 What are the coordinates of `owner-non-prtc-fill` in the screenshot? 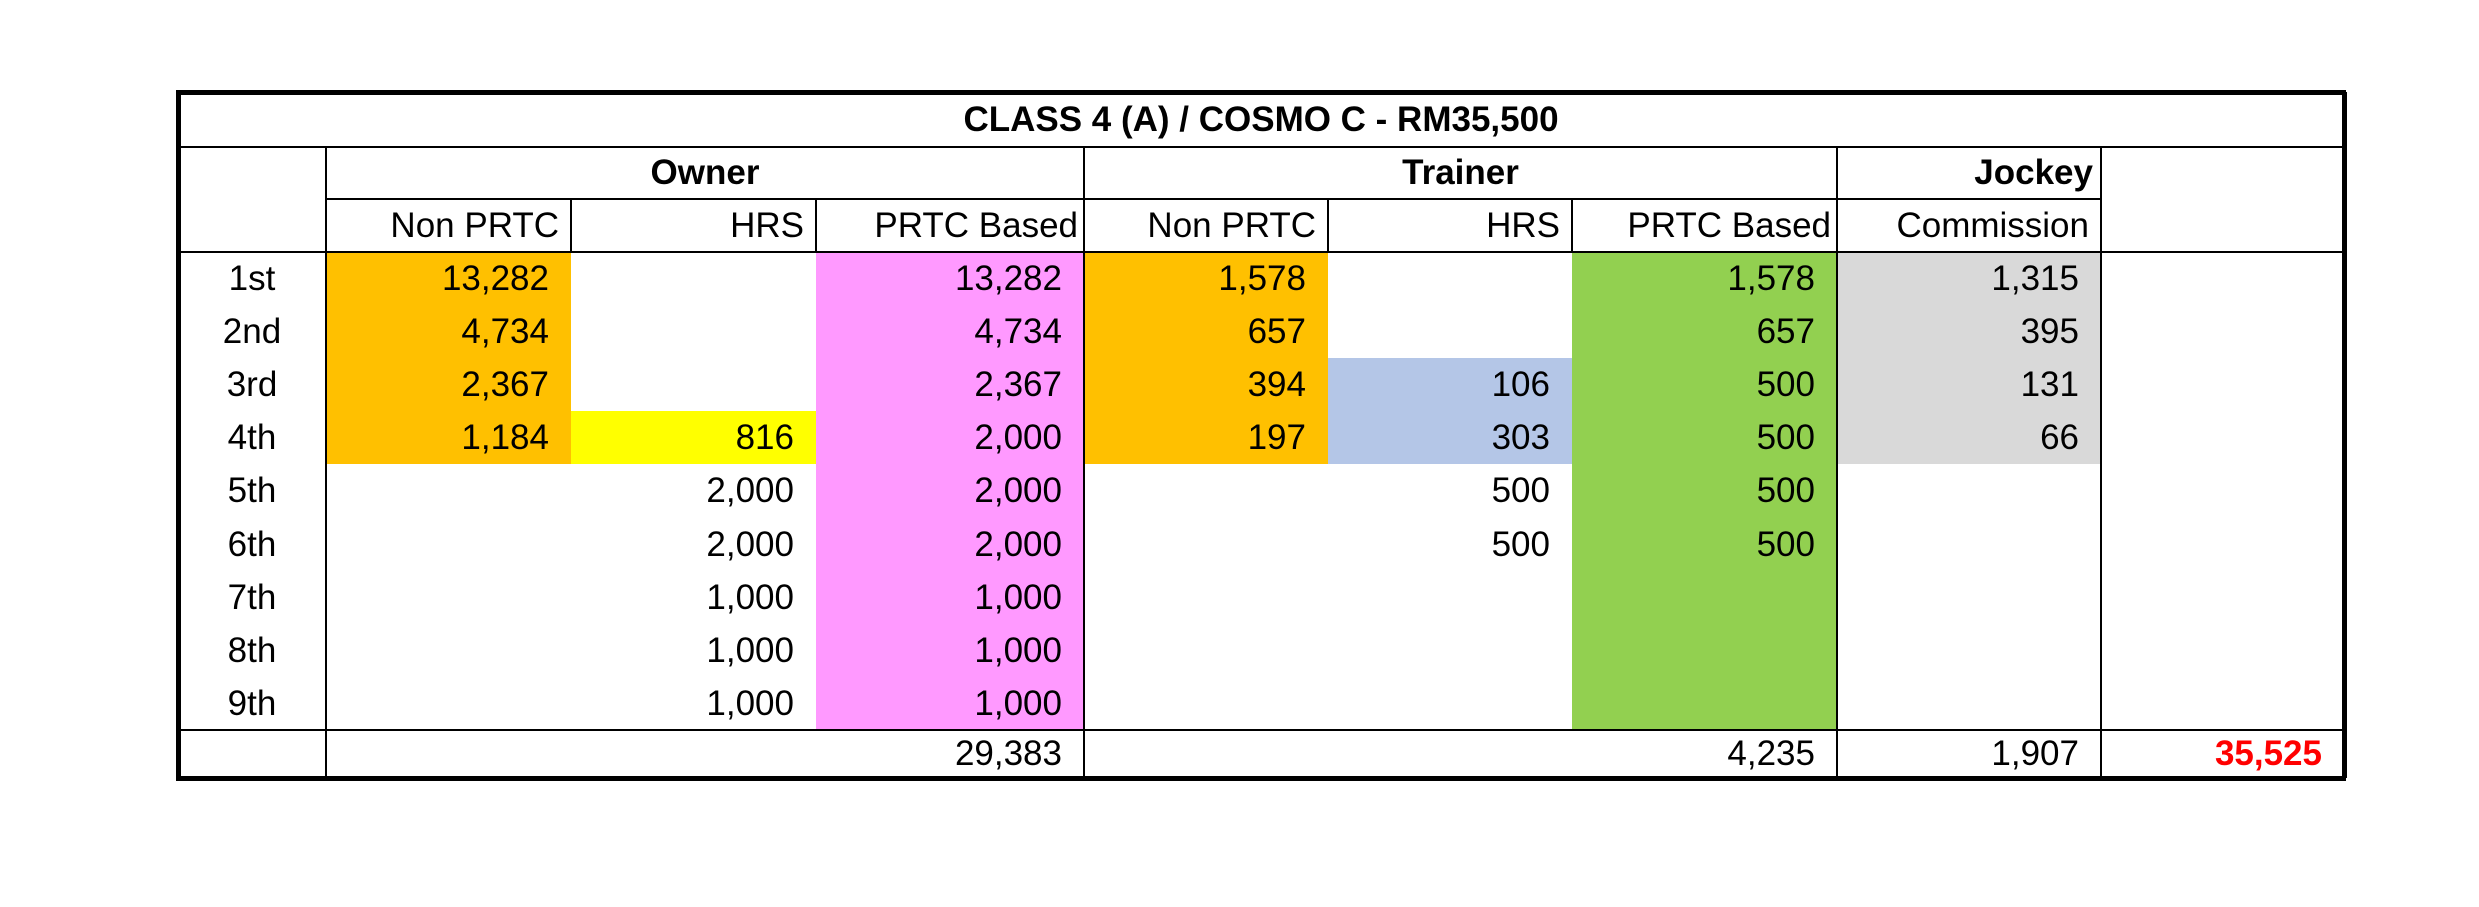 It's located at (448, 358).